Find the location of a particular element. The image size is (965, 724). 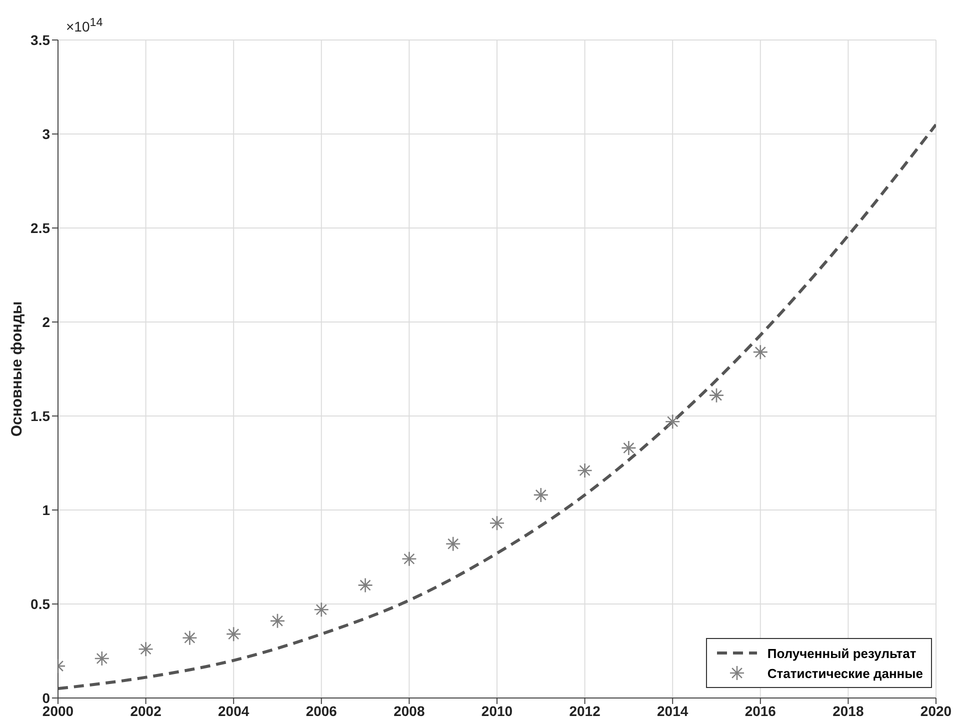

x-tick-label: 2020 is located at coordinates (936, 710).